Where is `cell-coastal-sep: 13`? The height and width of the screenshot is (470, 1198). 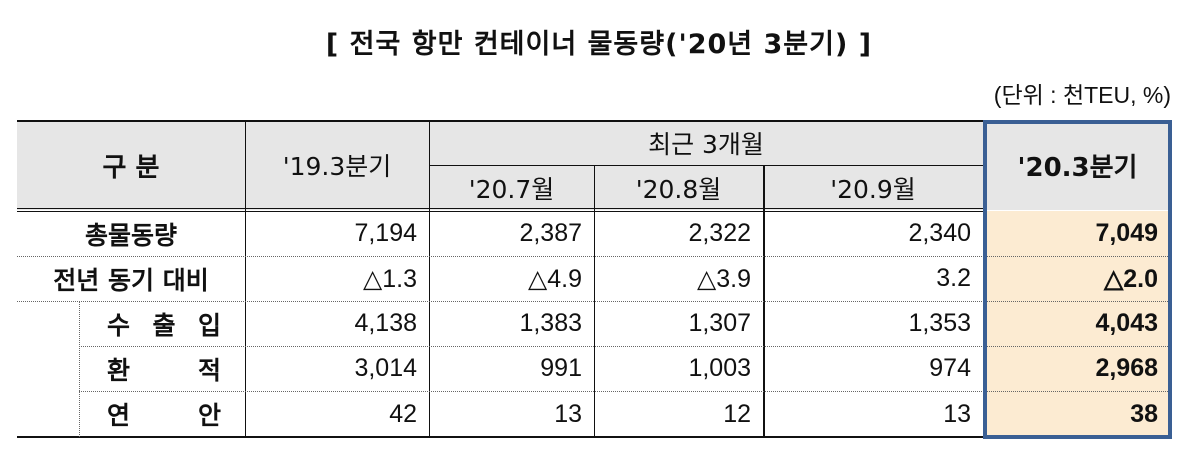 cell-coastal-sep: 13 is located at coordinates (957, 413).